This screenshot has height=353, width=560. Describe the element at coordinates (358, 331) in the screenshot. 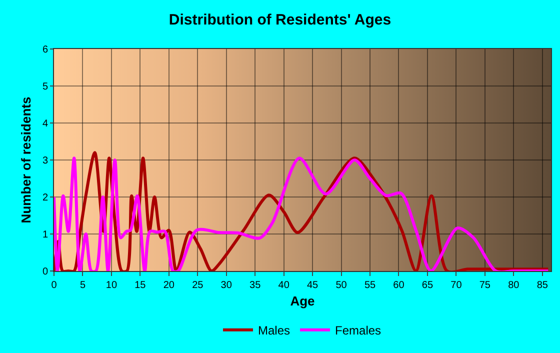

I see `legend-label: Females` at that location.